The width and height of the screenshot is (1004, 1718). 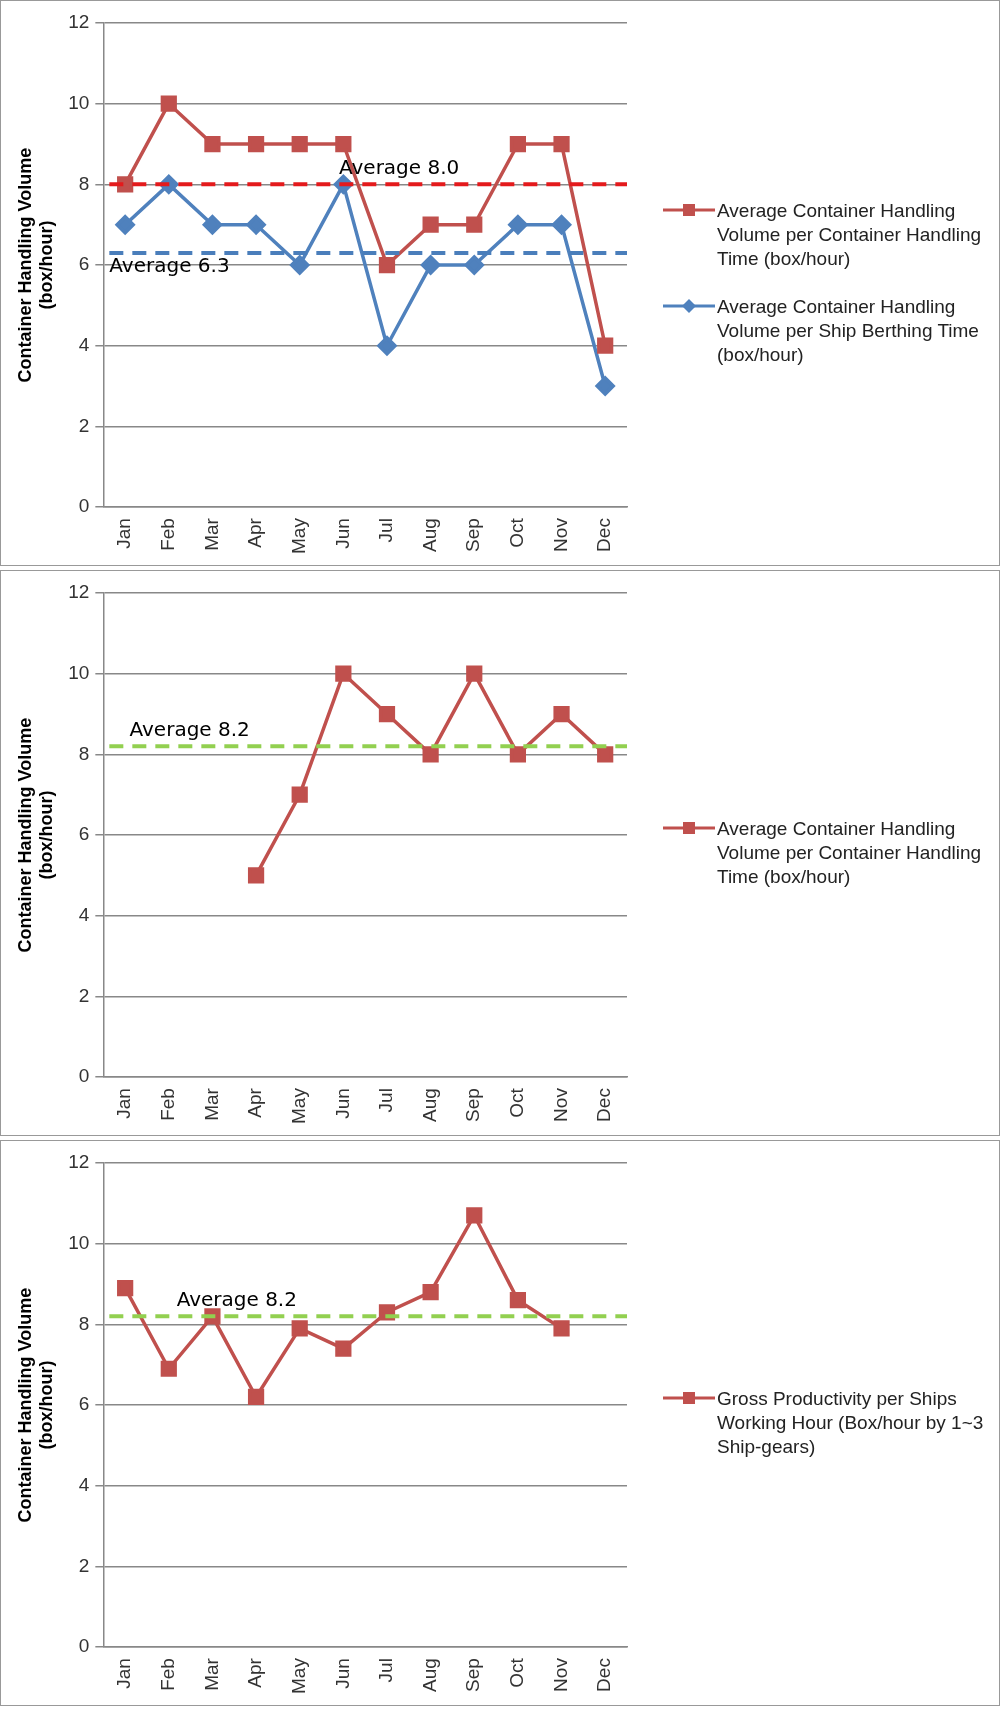 What do you see at coordinates (848, 331) in the screenshot?
I see `legend-label: Average Container Handling Volume per Ship Berthing Time (box/hour)` at bounding box center [848, 331].